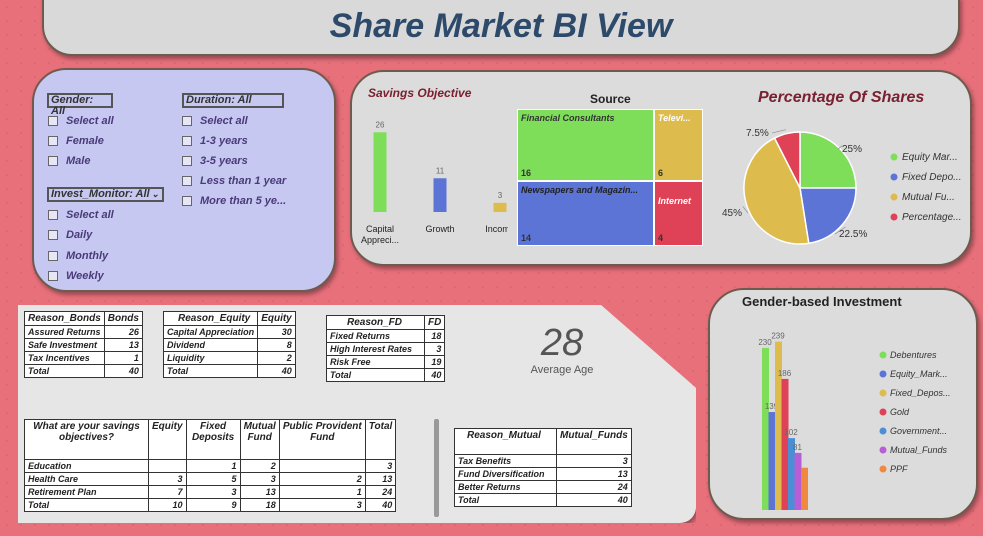 The image size is (983, 536). Describe the element at coordinates (562, 349) in the screenshot. I see `average-age-card: 28 Average Age` at that location.